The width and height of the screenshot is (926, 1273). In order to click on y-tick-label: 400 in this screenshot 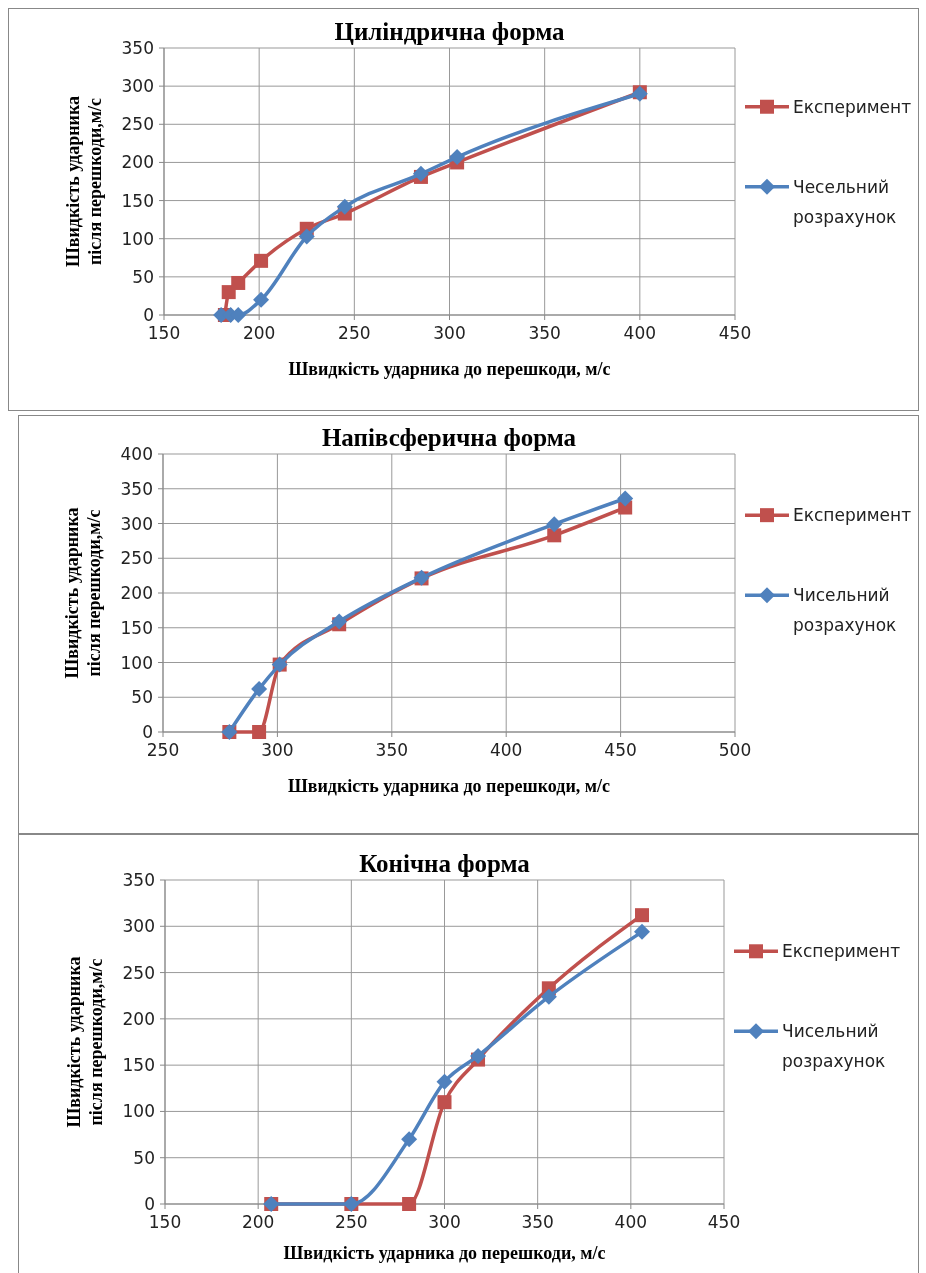, I will do `click(136, 454)`.